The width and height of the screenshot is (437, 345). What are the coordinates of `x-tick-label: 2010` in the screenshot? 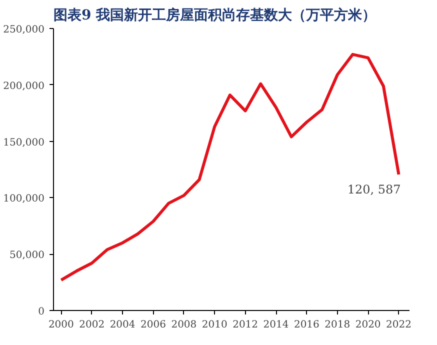 It's located at (215, 325).